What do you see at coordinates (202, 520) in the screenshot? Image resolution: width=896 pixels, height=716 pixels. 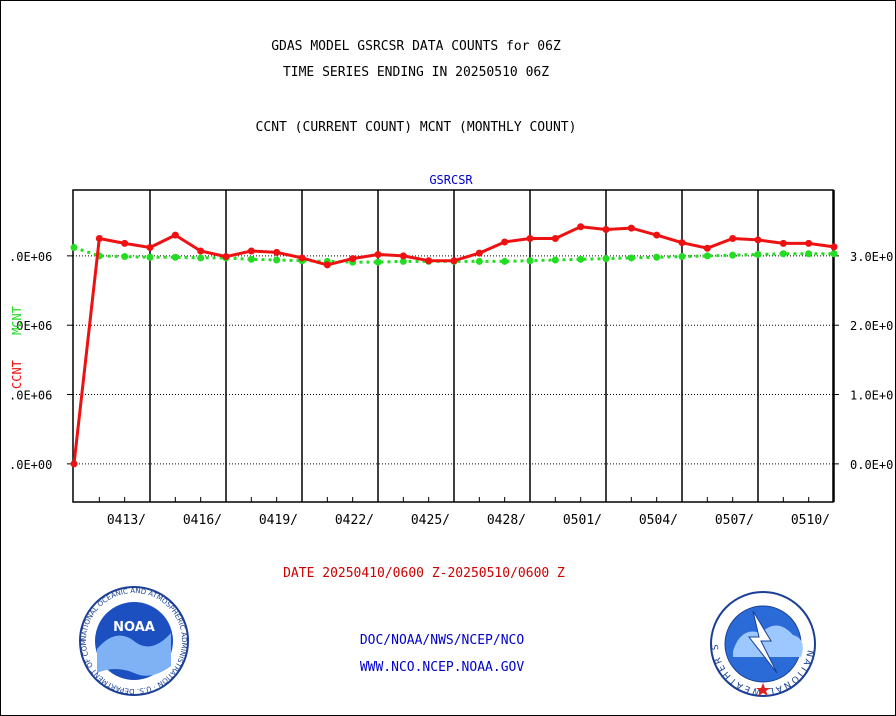 I see `x-tick-label: 0416/` at bounding box center [202, 520].